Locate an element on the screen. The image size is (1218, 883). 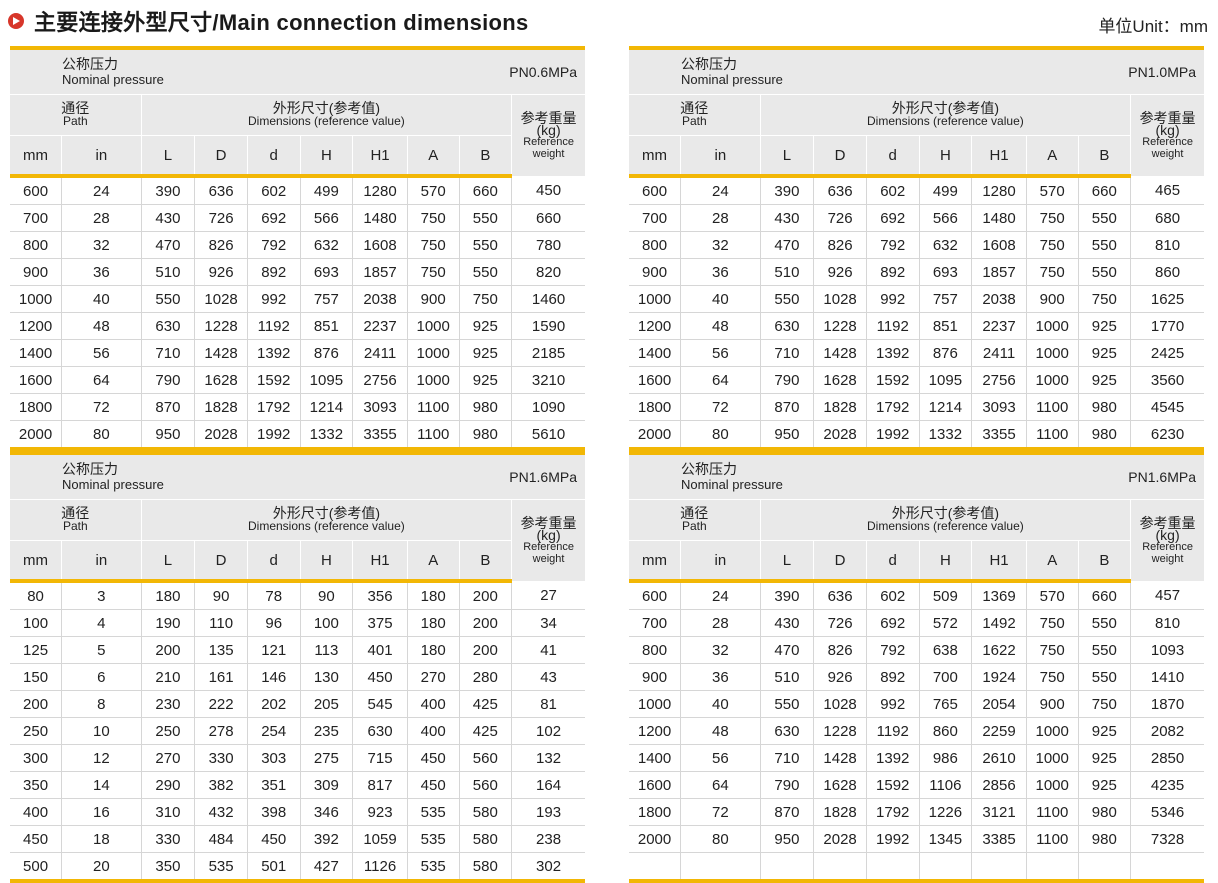
table-cell: 572 is located at coordinates (945, 623).